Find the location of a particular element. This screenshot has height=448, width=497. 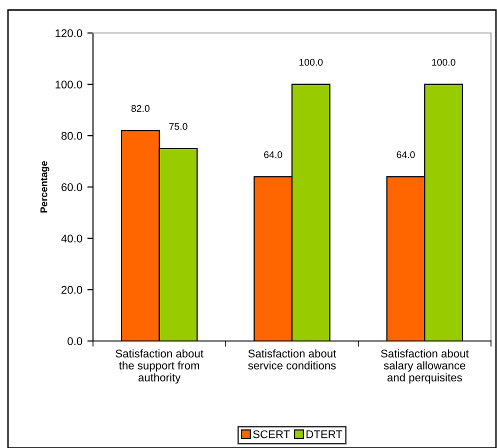

y-tick-label: 40.0 is located at coordinates (71, 238).